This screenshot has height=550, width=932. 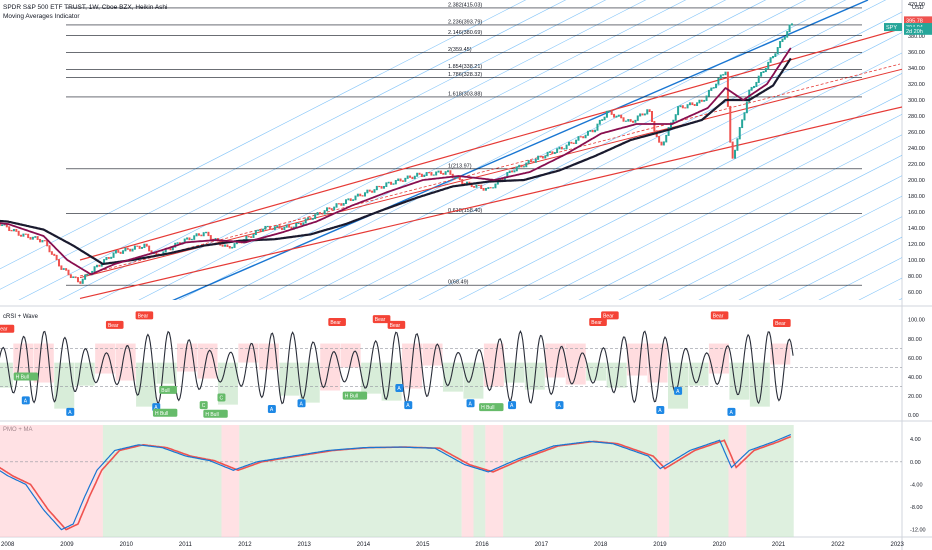 I want to click on pmo-bear-band, so click(x=230, y=481).